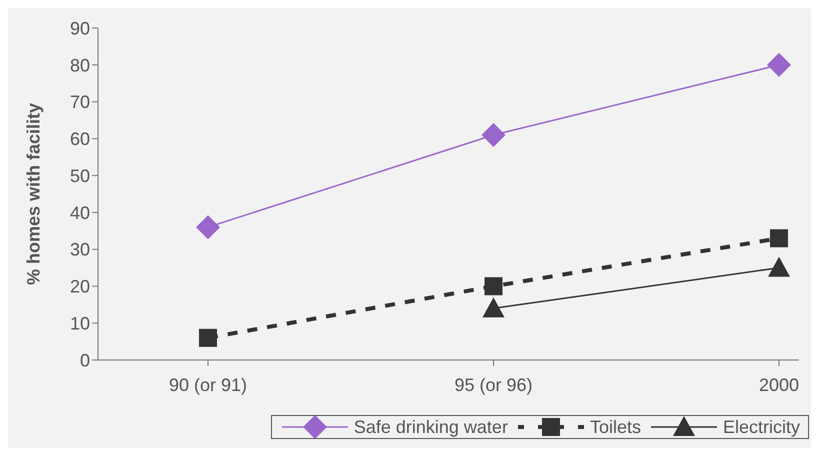 The image size is (819, 455). Describe the element at coordinates (80, 324) in the screenshot. I see `y-tick-label: 10` at that location.